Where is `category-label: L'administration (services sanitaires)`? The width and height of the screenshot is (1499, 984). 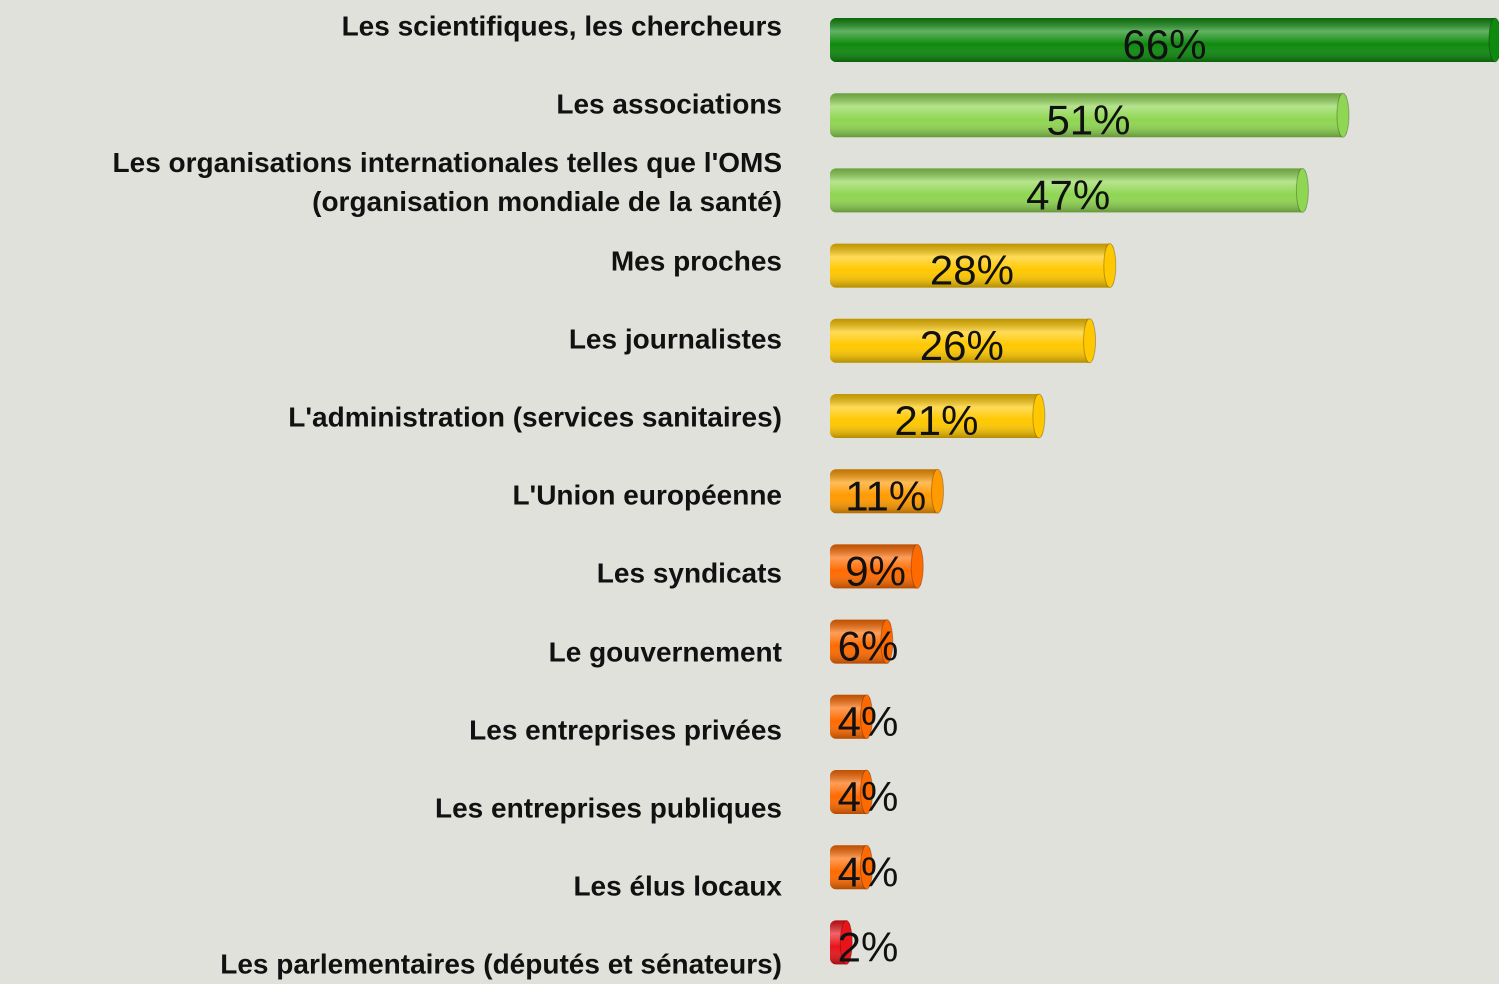
category-label: L'administration (services sanitaires) is located at coordinates (535, 417).